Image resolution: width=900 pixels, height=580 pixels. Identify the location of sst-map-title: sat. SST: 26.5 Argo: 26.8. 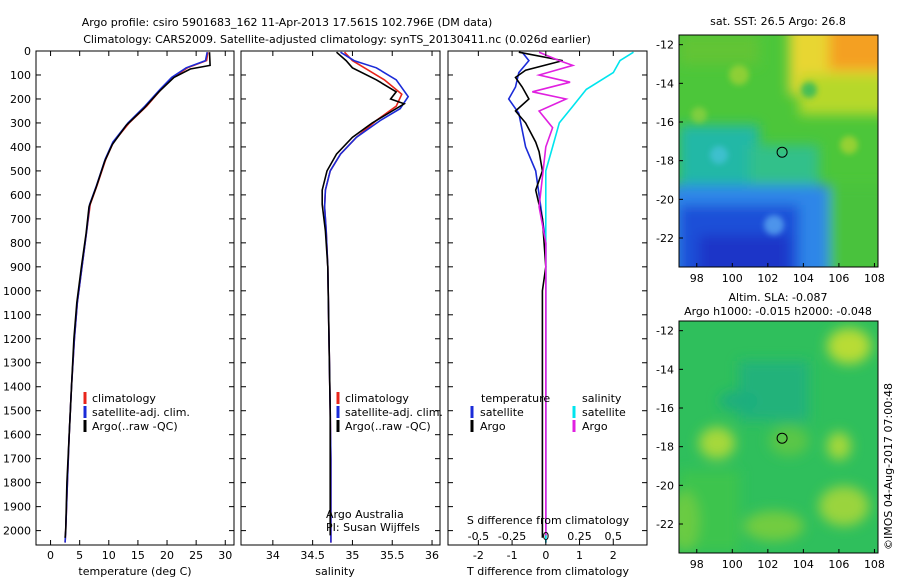
(778, 21).